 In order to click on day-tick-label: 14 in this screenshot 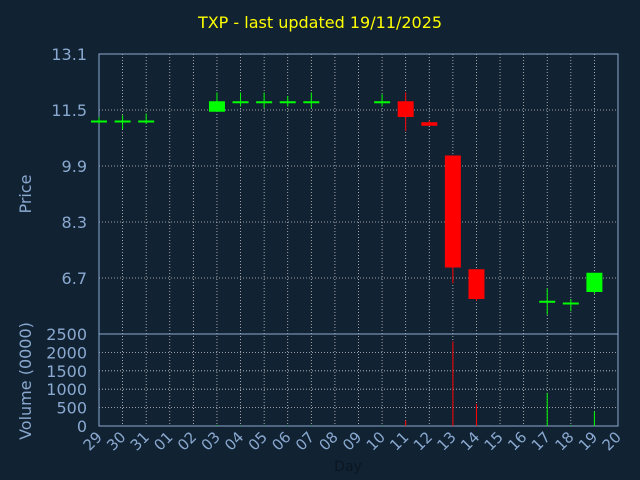, I will do `click(470, 441)`.